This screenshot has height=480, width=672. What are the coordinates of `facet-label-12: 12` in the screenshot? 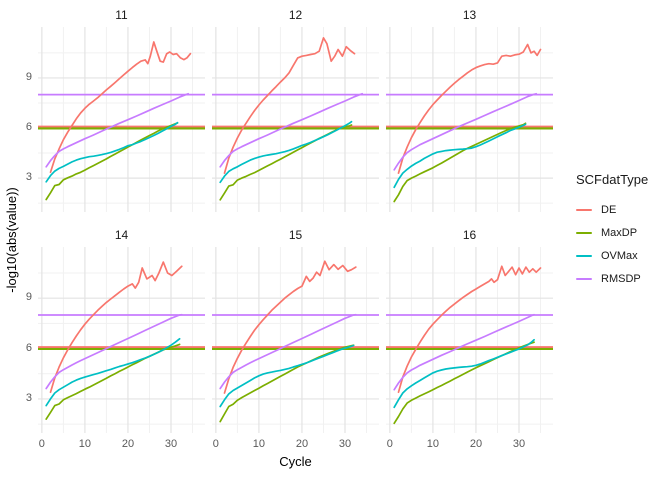 It's located at (295, 15).